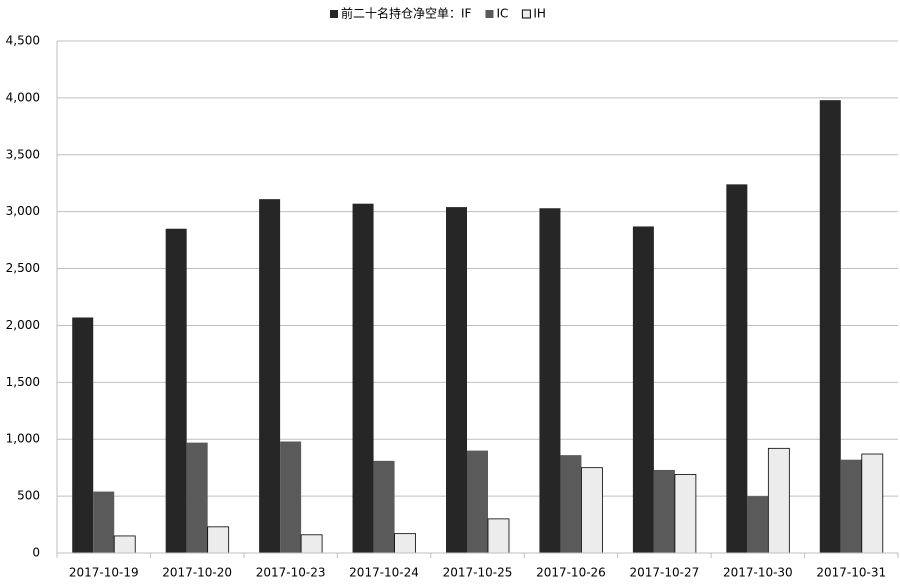 This screenshot has height=586, width=900. I want to click on x-tick-label: 2017-10-30, so click(758, 573).